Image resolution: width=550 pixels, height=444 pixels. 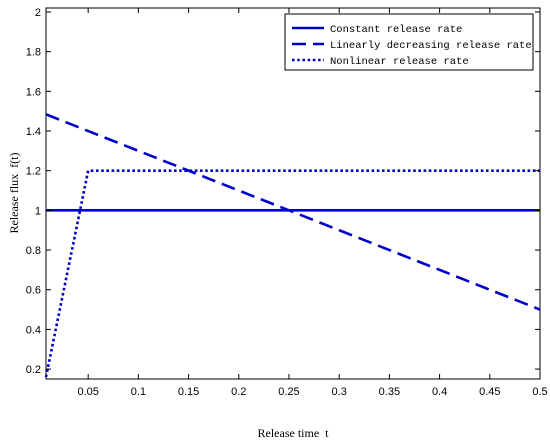 I want to click on y-tick-label: 1.6, so click(x=33, y=92).